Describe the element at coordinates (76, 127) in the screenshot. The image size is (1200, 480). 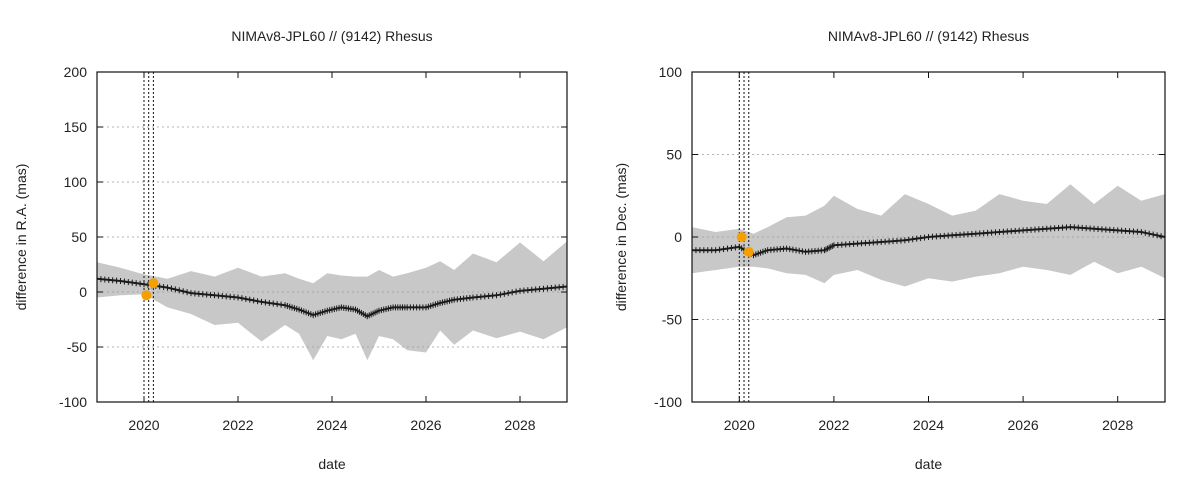
I see `y-tick-label: 150` at that location.